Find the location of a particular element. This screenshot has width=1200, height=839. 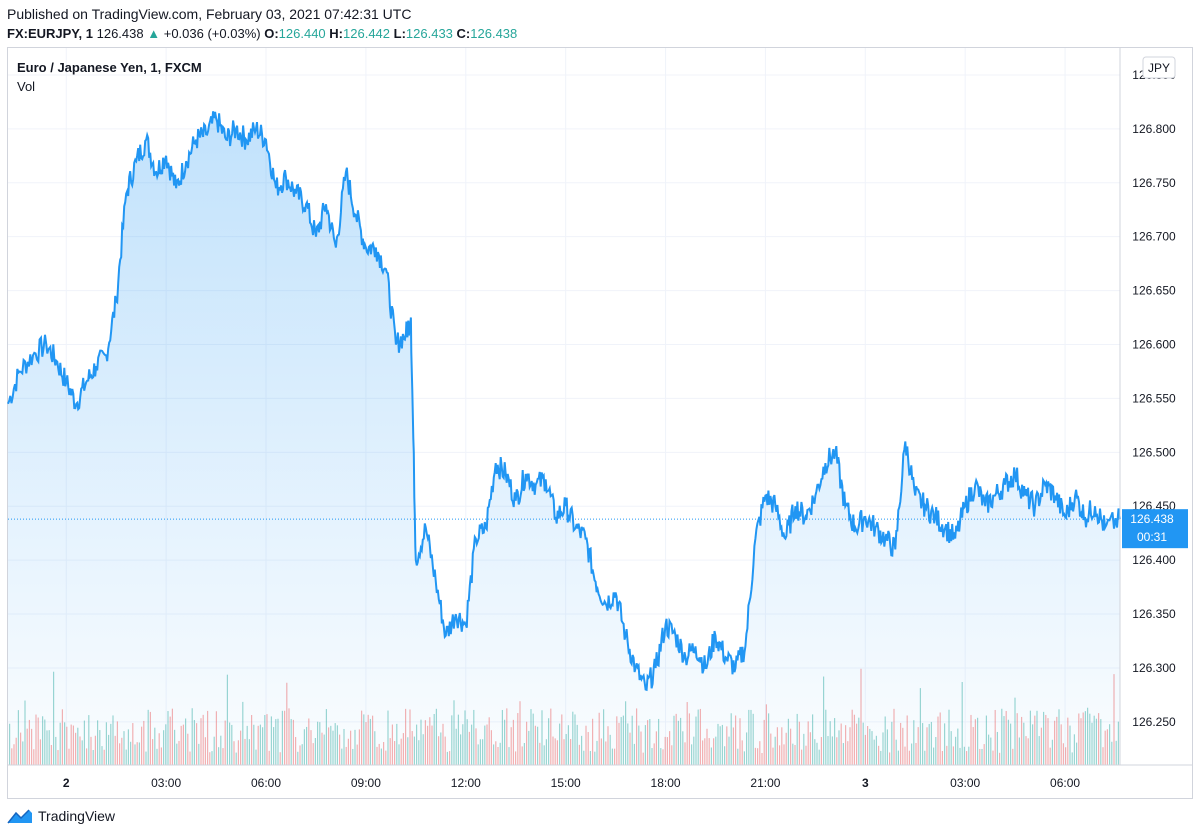

x-tick-label: 09:00 is located at coordinates (366, 783).